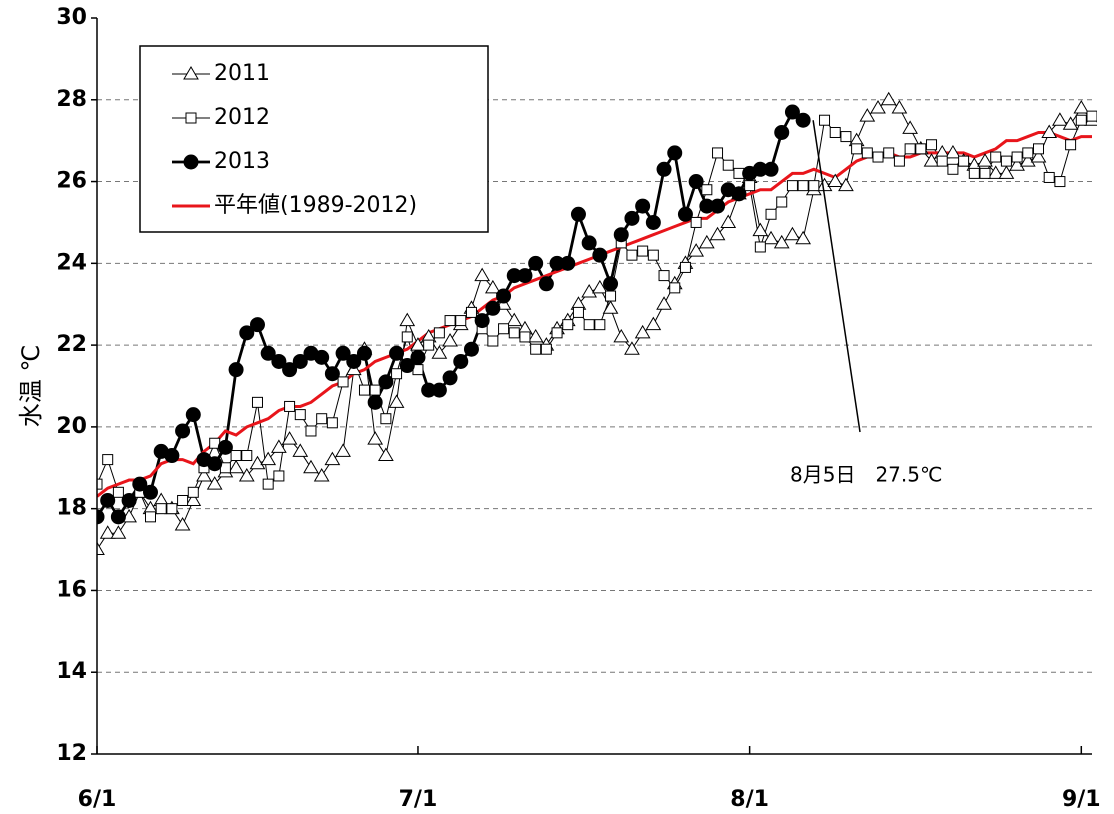 This screenshot has height=814, width=1114. What do you see at coordinates (314, 139) in the screenshot?
I see `legend-box` at bounding box center [314, 139].